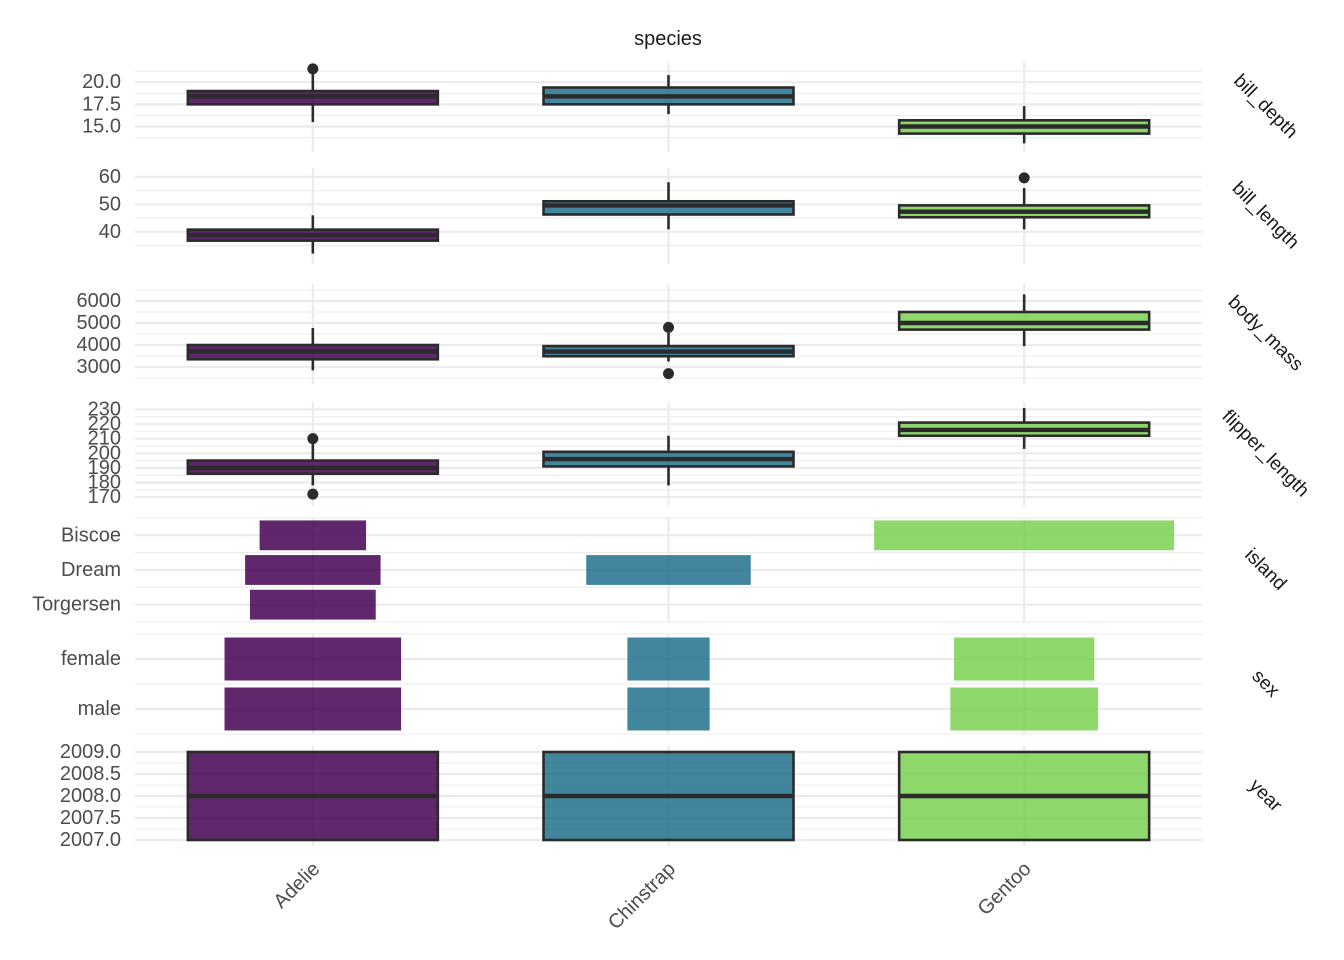 This screenshot has height=960, width=1344. What do you see at coordinates (1265, 684) in the screenshot?
I see `facet-label-sex: sex` at bounding box center [1265, 684].